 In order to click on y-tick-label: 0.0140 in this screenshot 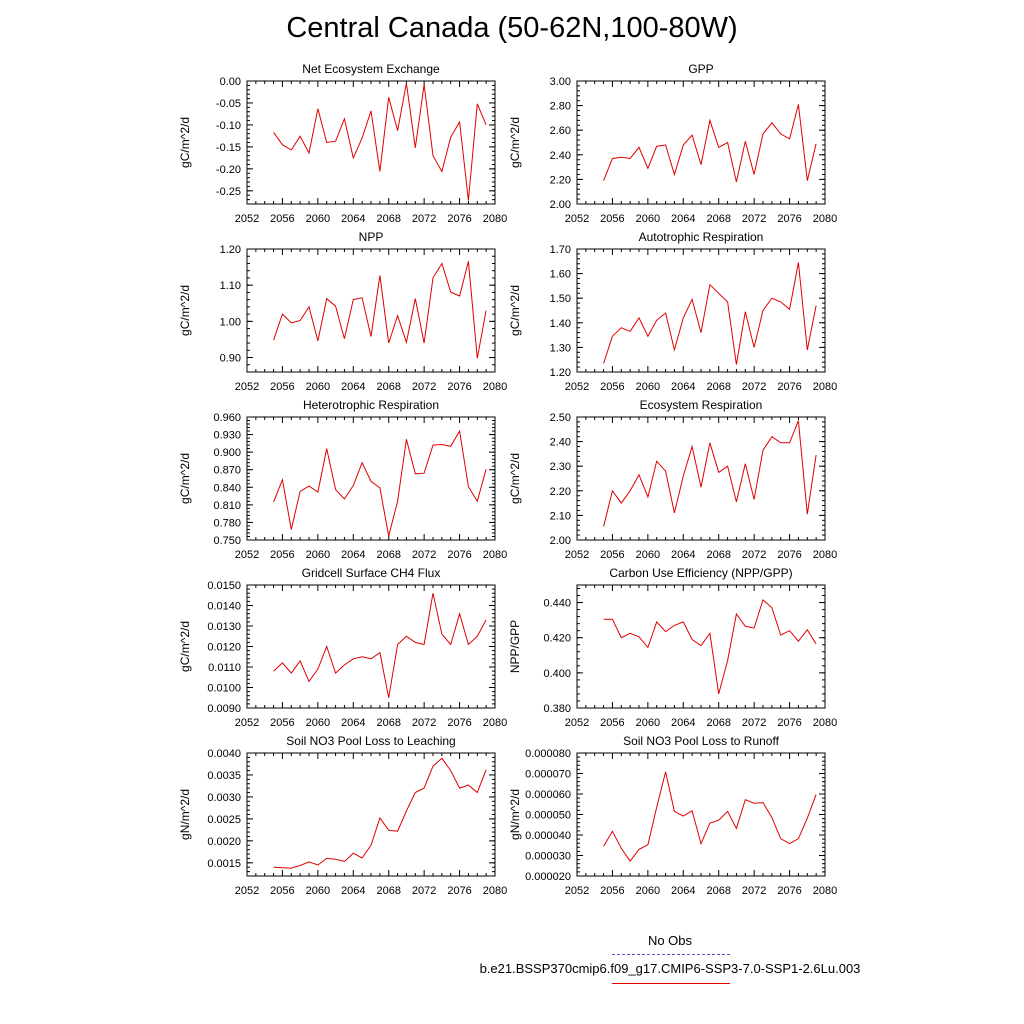, I will do `click(224, 607)`.